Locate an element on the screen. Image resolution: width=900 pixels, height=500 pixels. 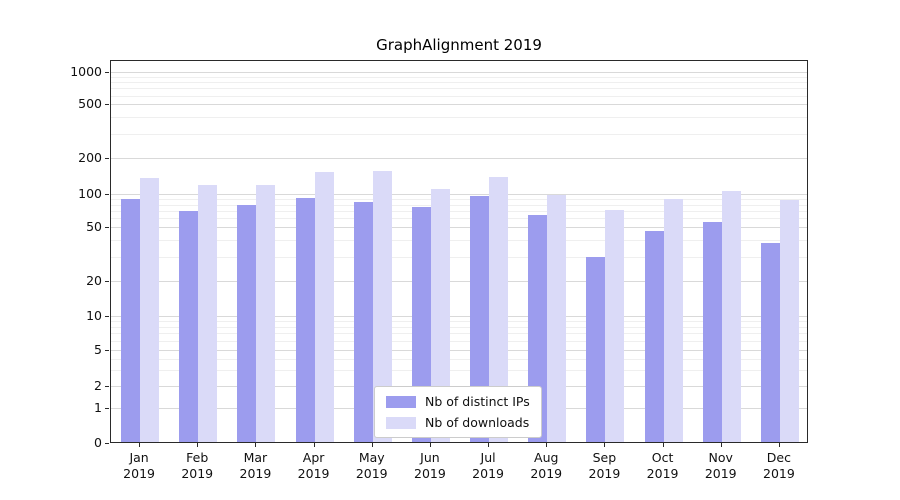
x-axis-tick-label: Aug 2019 is located at coordinates (546, 466).